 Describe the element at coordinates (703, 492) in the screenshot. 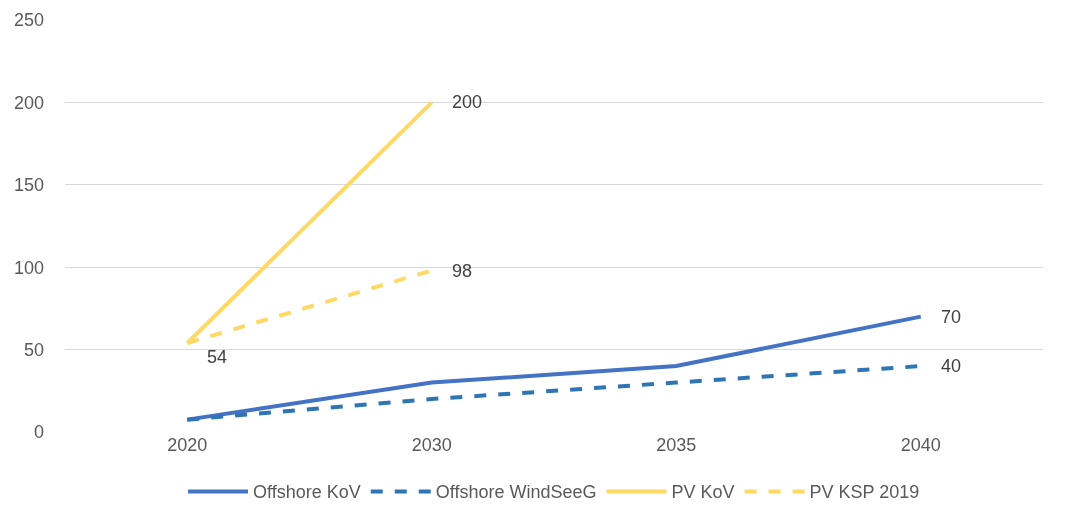

I see `legend-label: PV KoV` at that location.